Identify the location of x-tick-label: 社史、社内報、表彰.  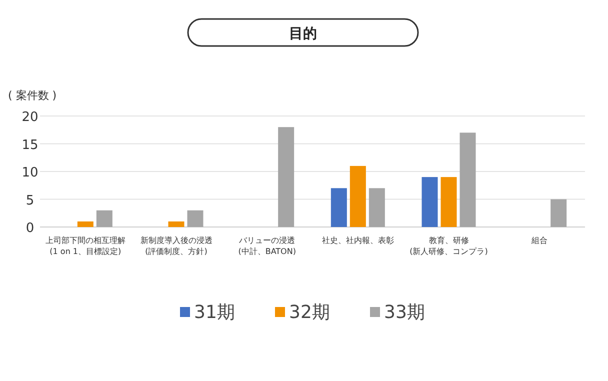
(358, 240).